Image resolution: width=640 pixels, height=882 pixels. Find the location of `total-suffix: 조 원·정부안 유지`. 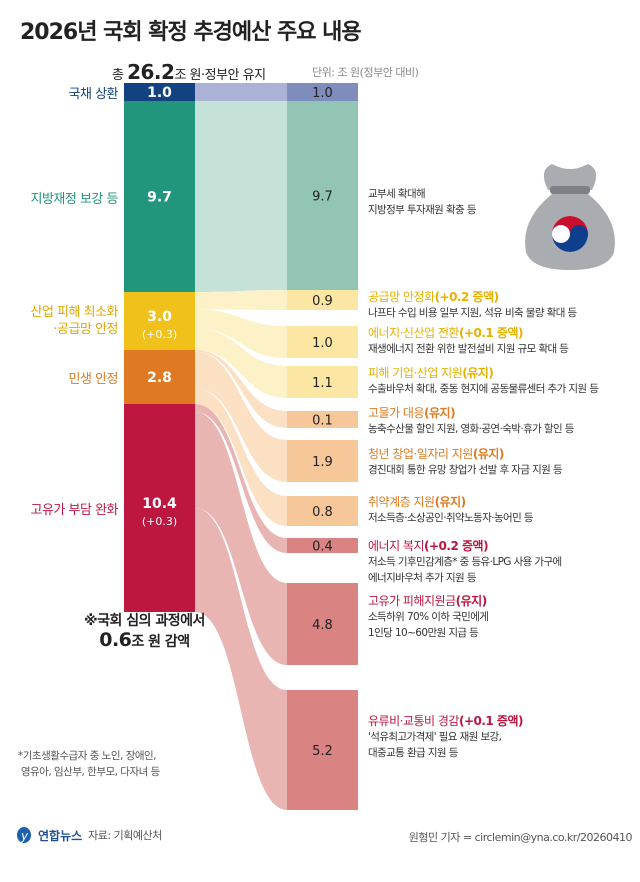

total-suffix: 조 원·정부안 유지 is located at coordinates (220, 75).